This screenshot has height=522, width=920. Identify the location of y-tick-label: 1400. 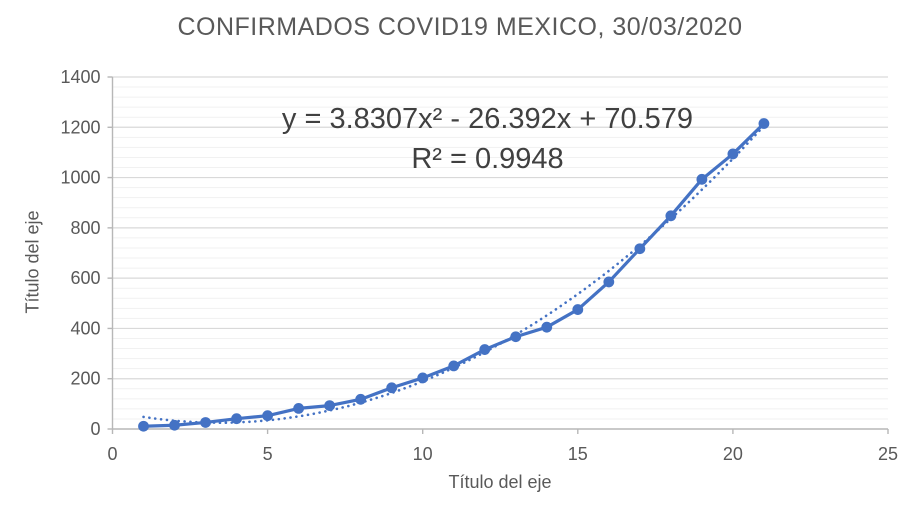
(80, 77).